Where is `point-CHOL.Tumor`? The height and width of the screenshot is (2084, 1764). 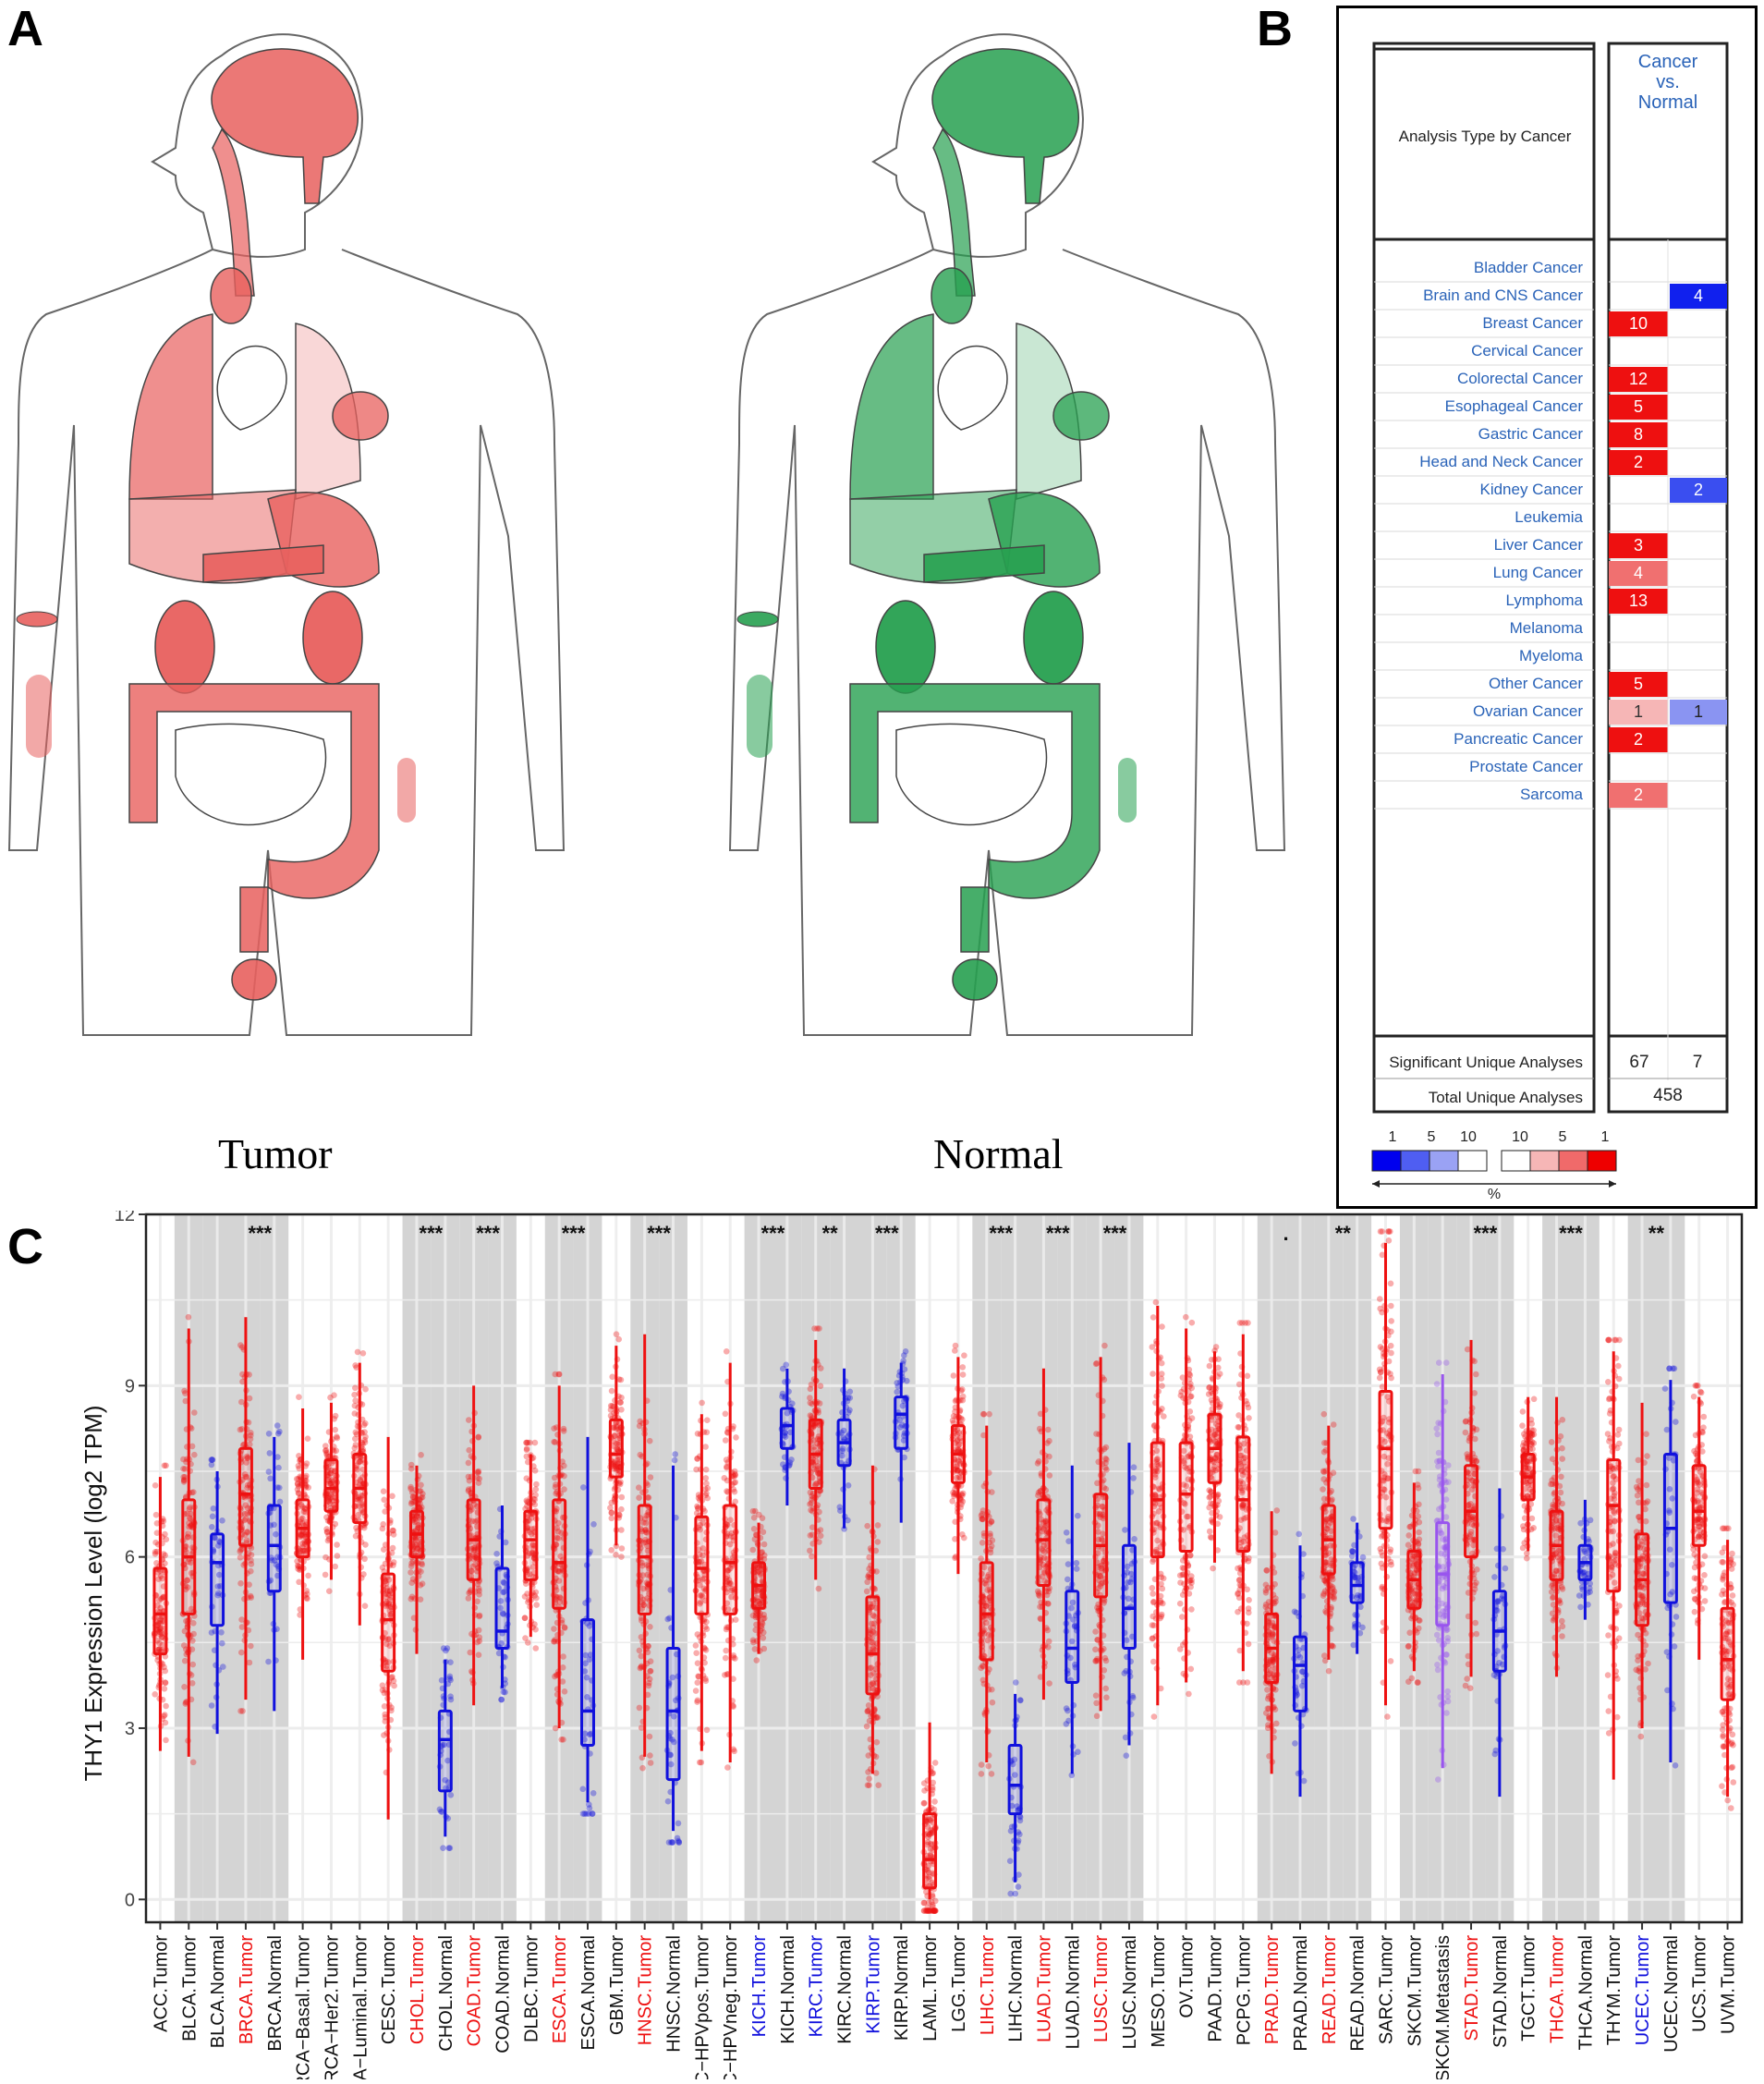 point-CHOL.Tumor is located at coordinates (421, 1497).